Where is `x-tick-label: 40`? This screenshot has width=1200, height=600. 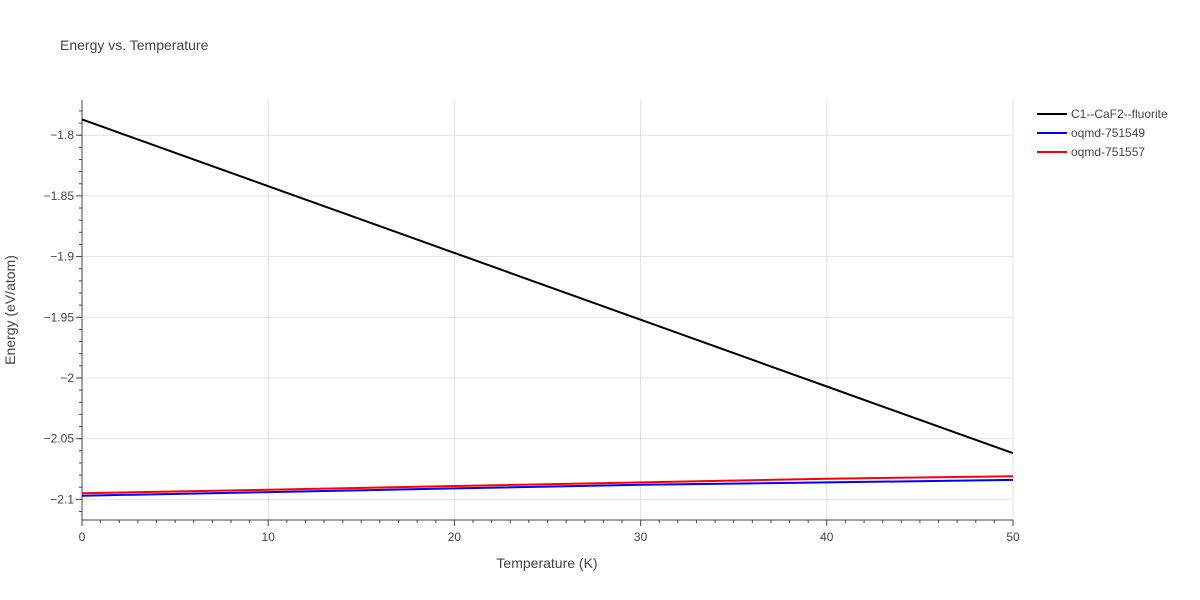 x-tick-label: 40 is located at coordinates (827, 537).